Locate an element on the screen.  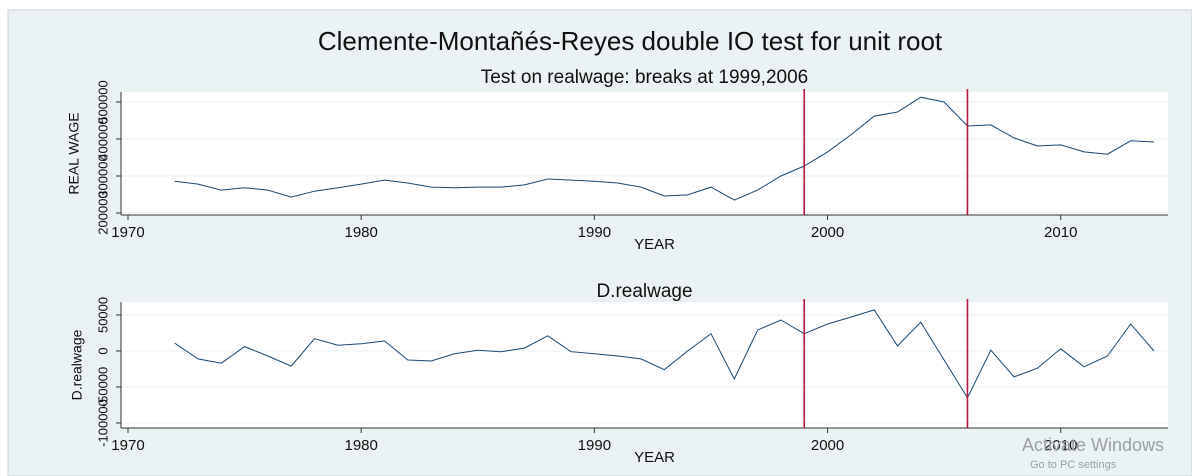
y-tick-label: 300000 is located at coordinates (102, 175).